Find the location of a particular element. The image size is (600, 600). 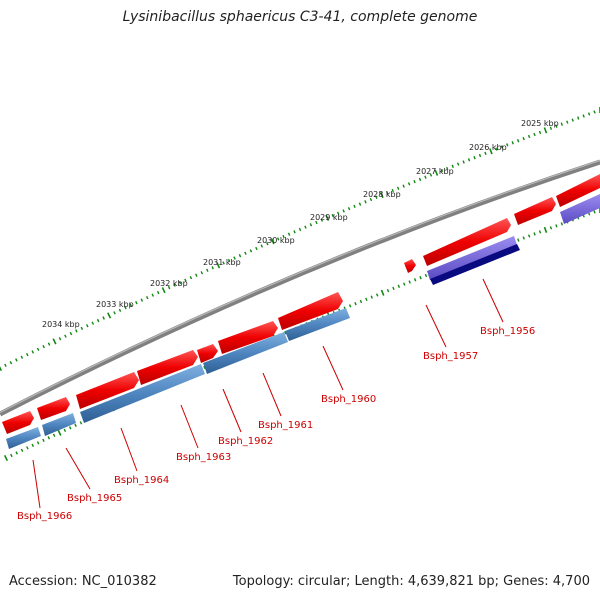

gene-label: Bsph_1960 is located at coordinates (348, 399).